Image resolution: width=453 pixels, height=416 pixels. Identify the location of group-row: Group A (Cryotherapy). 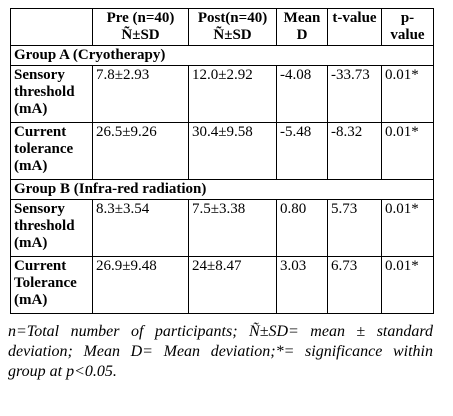
(222, 55).